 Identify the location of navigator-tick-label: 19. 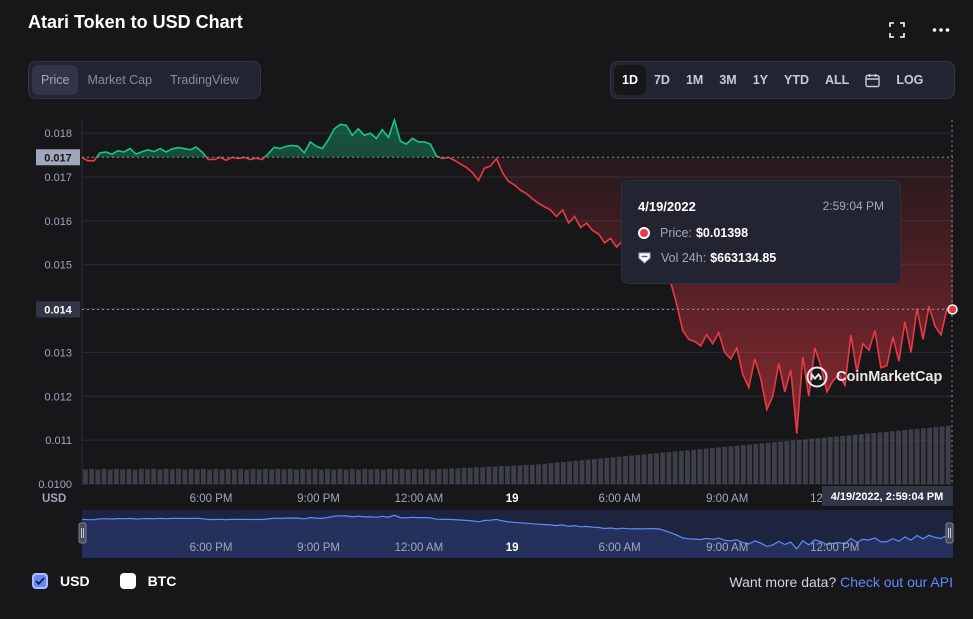
(512, 548).